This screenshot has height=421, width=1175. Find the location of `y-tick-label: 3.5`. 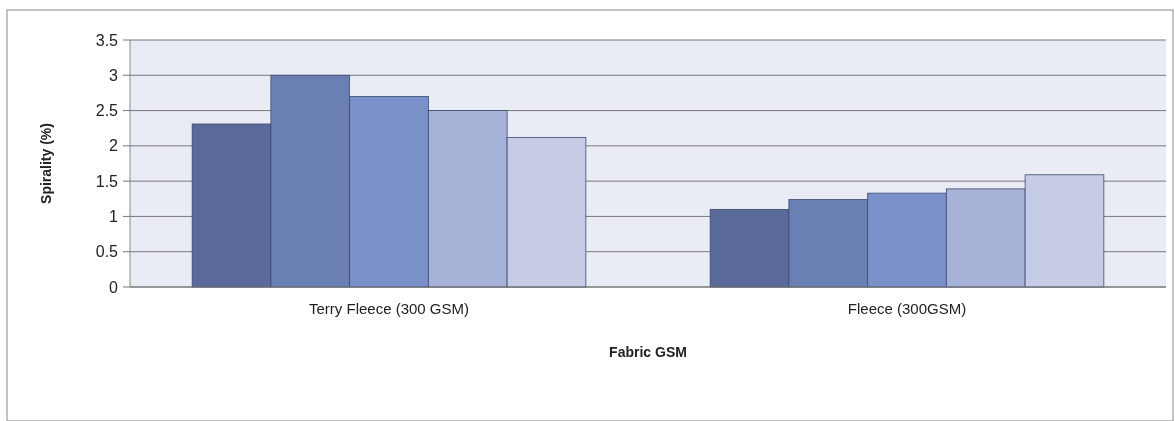

y-tick-label: 3.5 is located at coordinates (107, 40).